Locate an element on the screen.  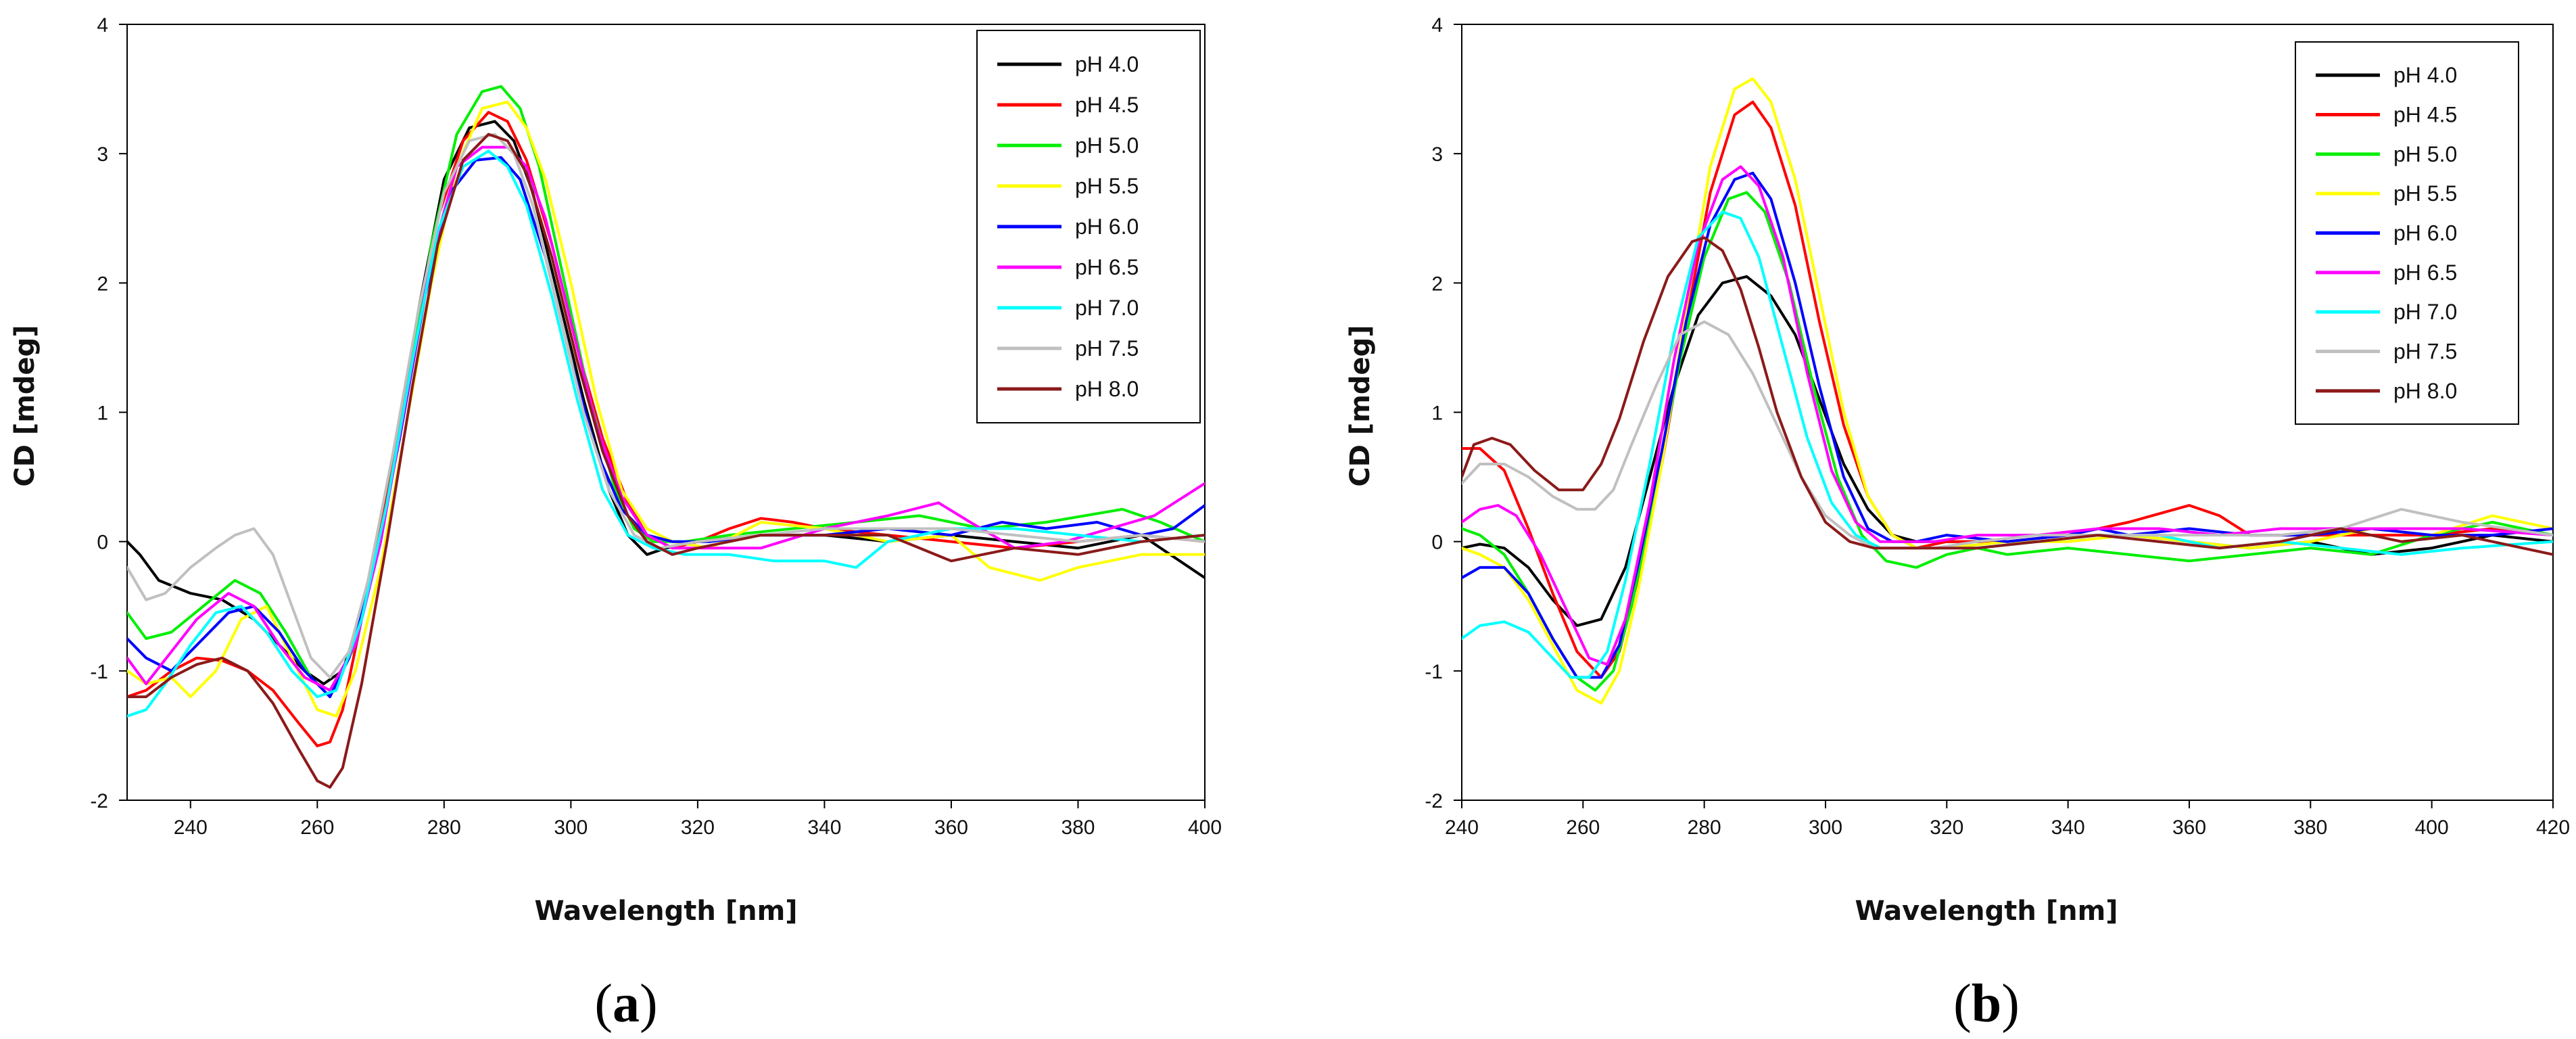
panel-a-x-tick-label: 260 is located at coordinates (317, 827).